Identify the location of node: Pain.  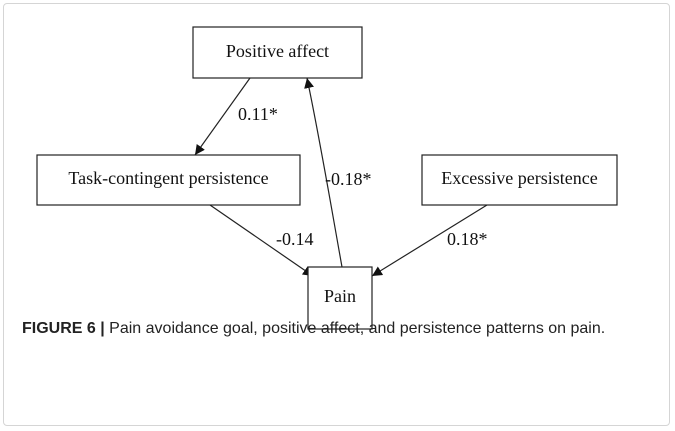
(340, 298).